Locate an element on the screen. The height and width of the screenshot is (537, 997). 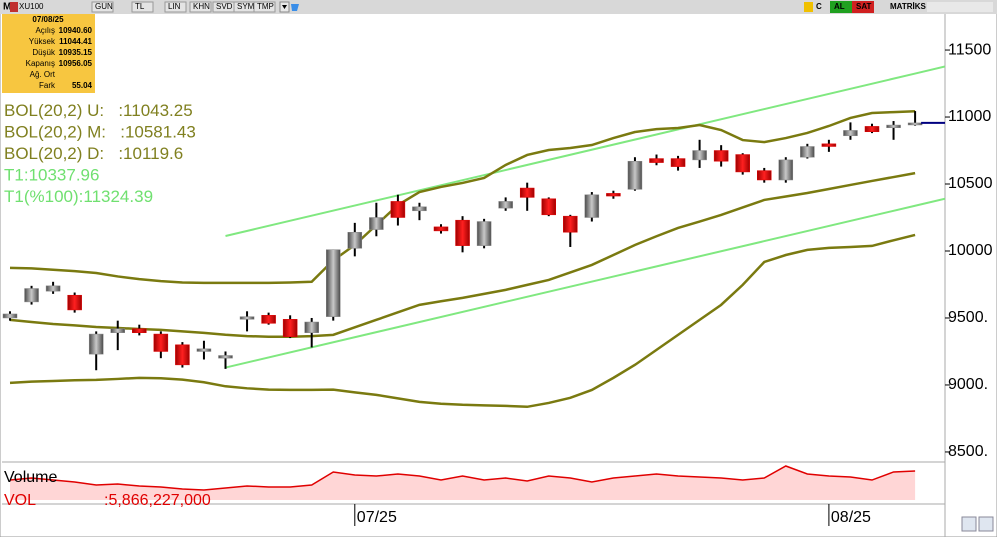
symbol: XU100 is located at coordinates (31, 6).